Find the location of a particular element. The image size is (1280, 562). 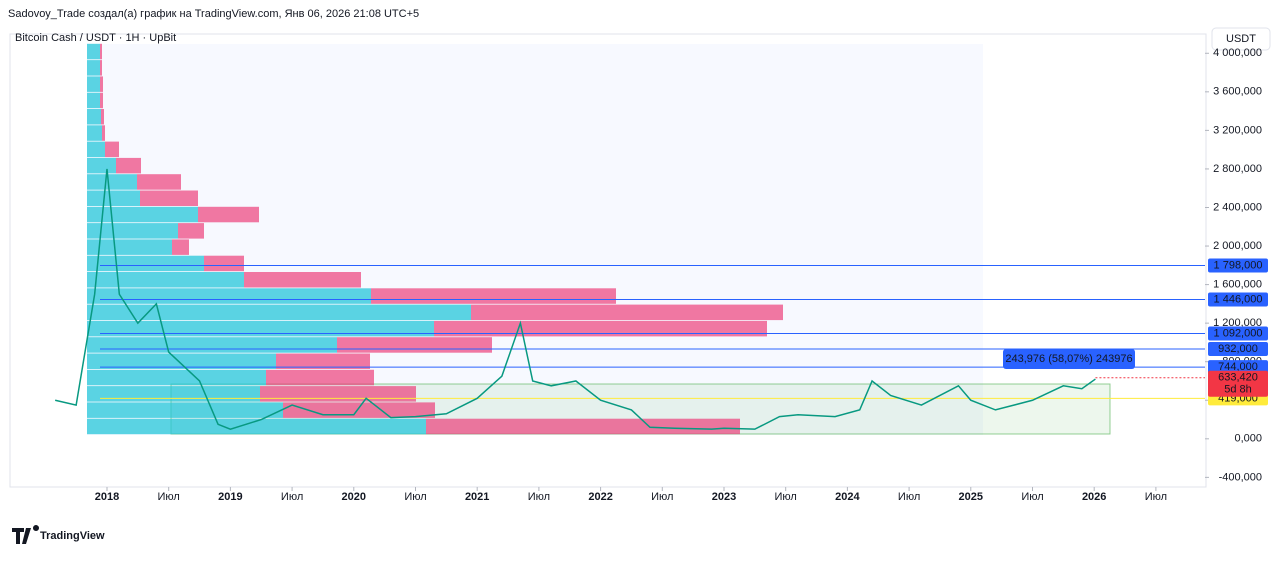

y-tick-label: 0,000 is located at coordinates (1248, 439).